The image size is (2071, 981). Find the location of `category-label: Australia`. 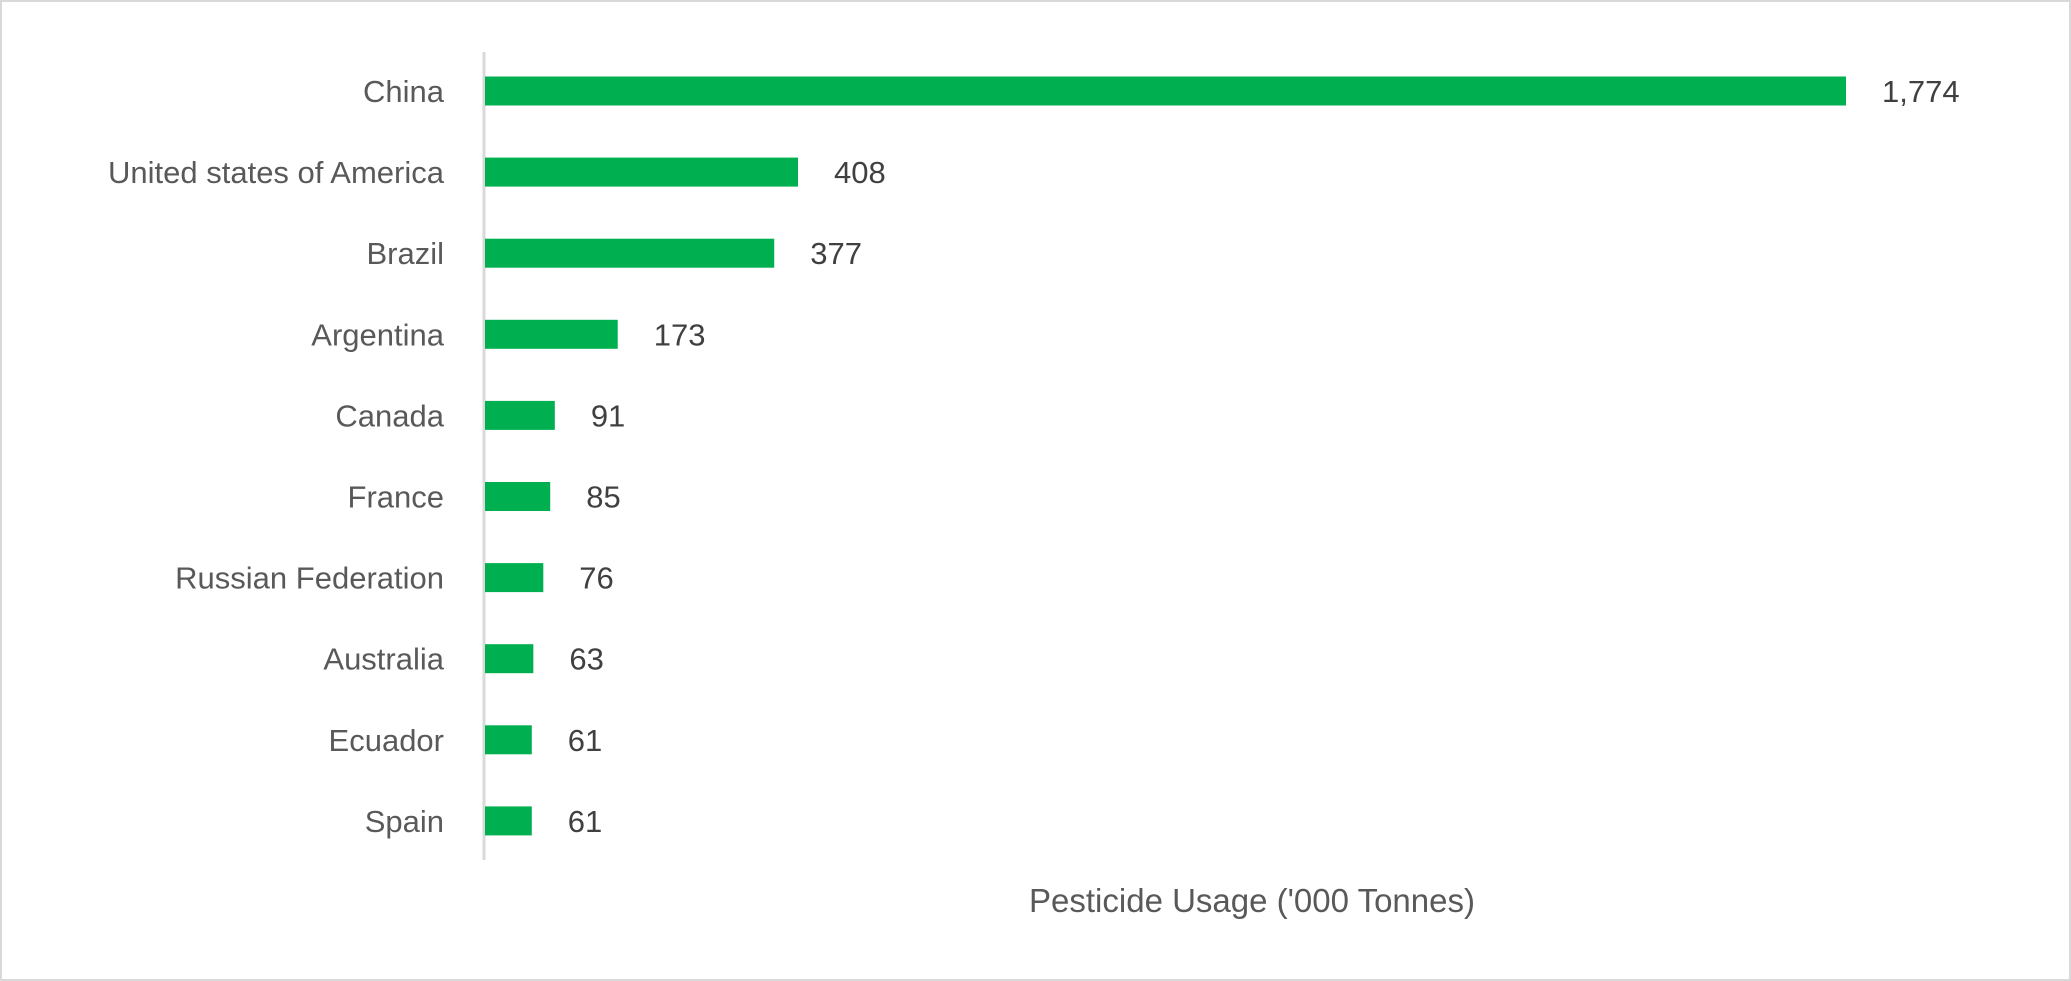

category-label: Australia is located at coordinates (383, 659).